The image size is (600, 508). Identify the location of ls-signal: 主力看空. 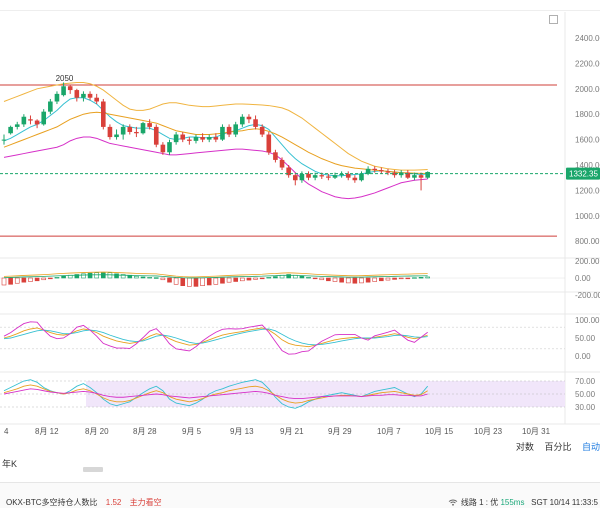
(145, 502).